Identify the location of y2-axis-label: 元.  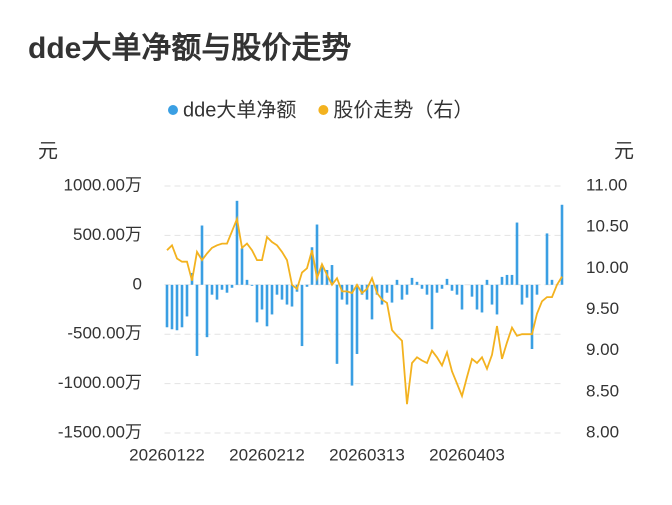
(624, 151).